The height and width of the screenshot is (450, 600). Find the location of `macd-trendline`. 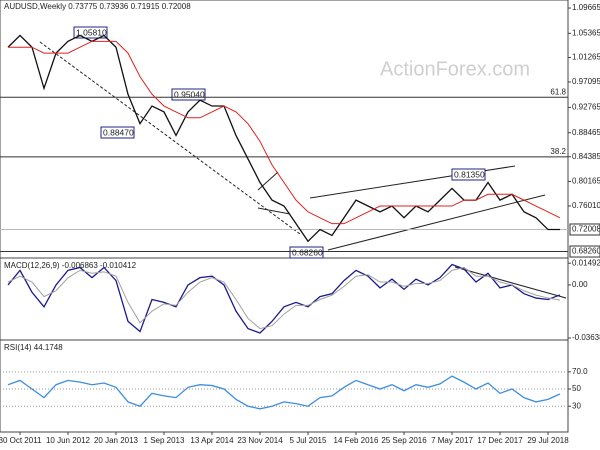

macd-trendline is located at coordinates (510, 282).